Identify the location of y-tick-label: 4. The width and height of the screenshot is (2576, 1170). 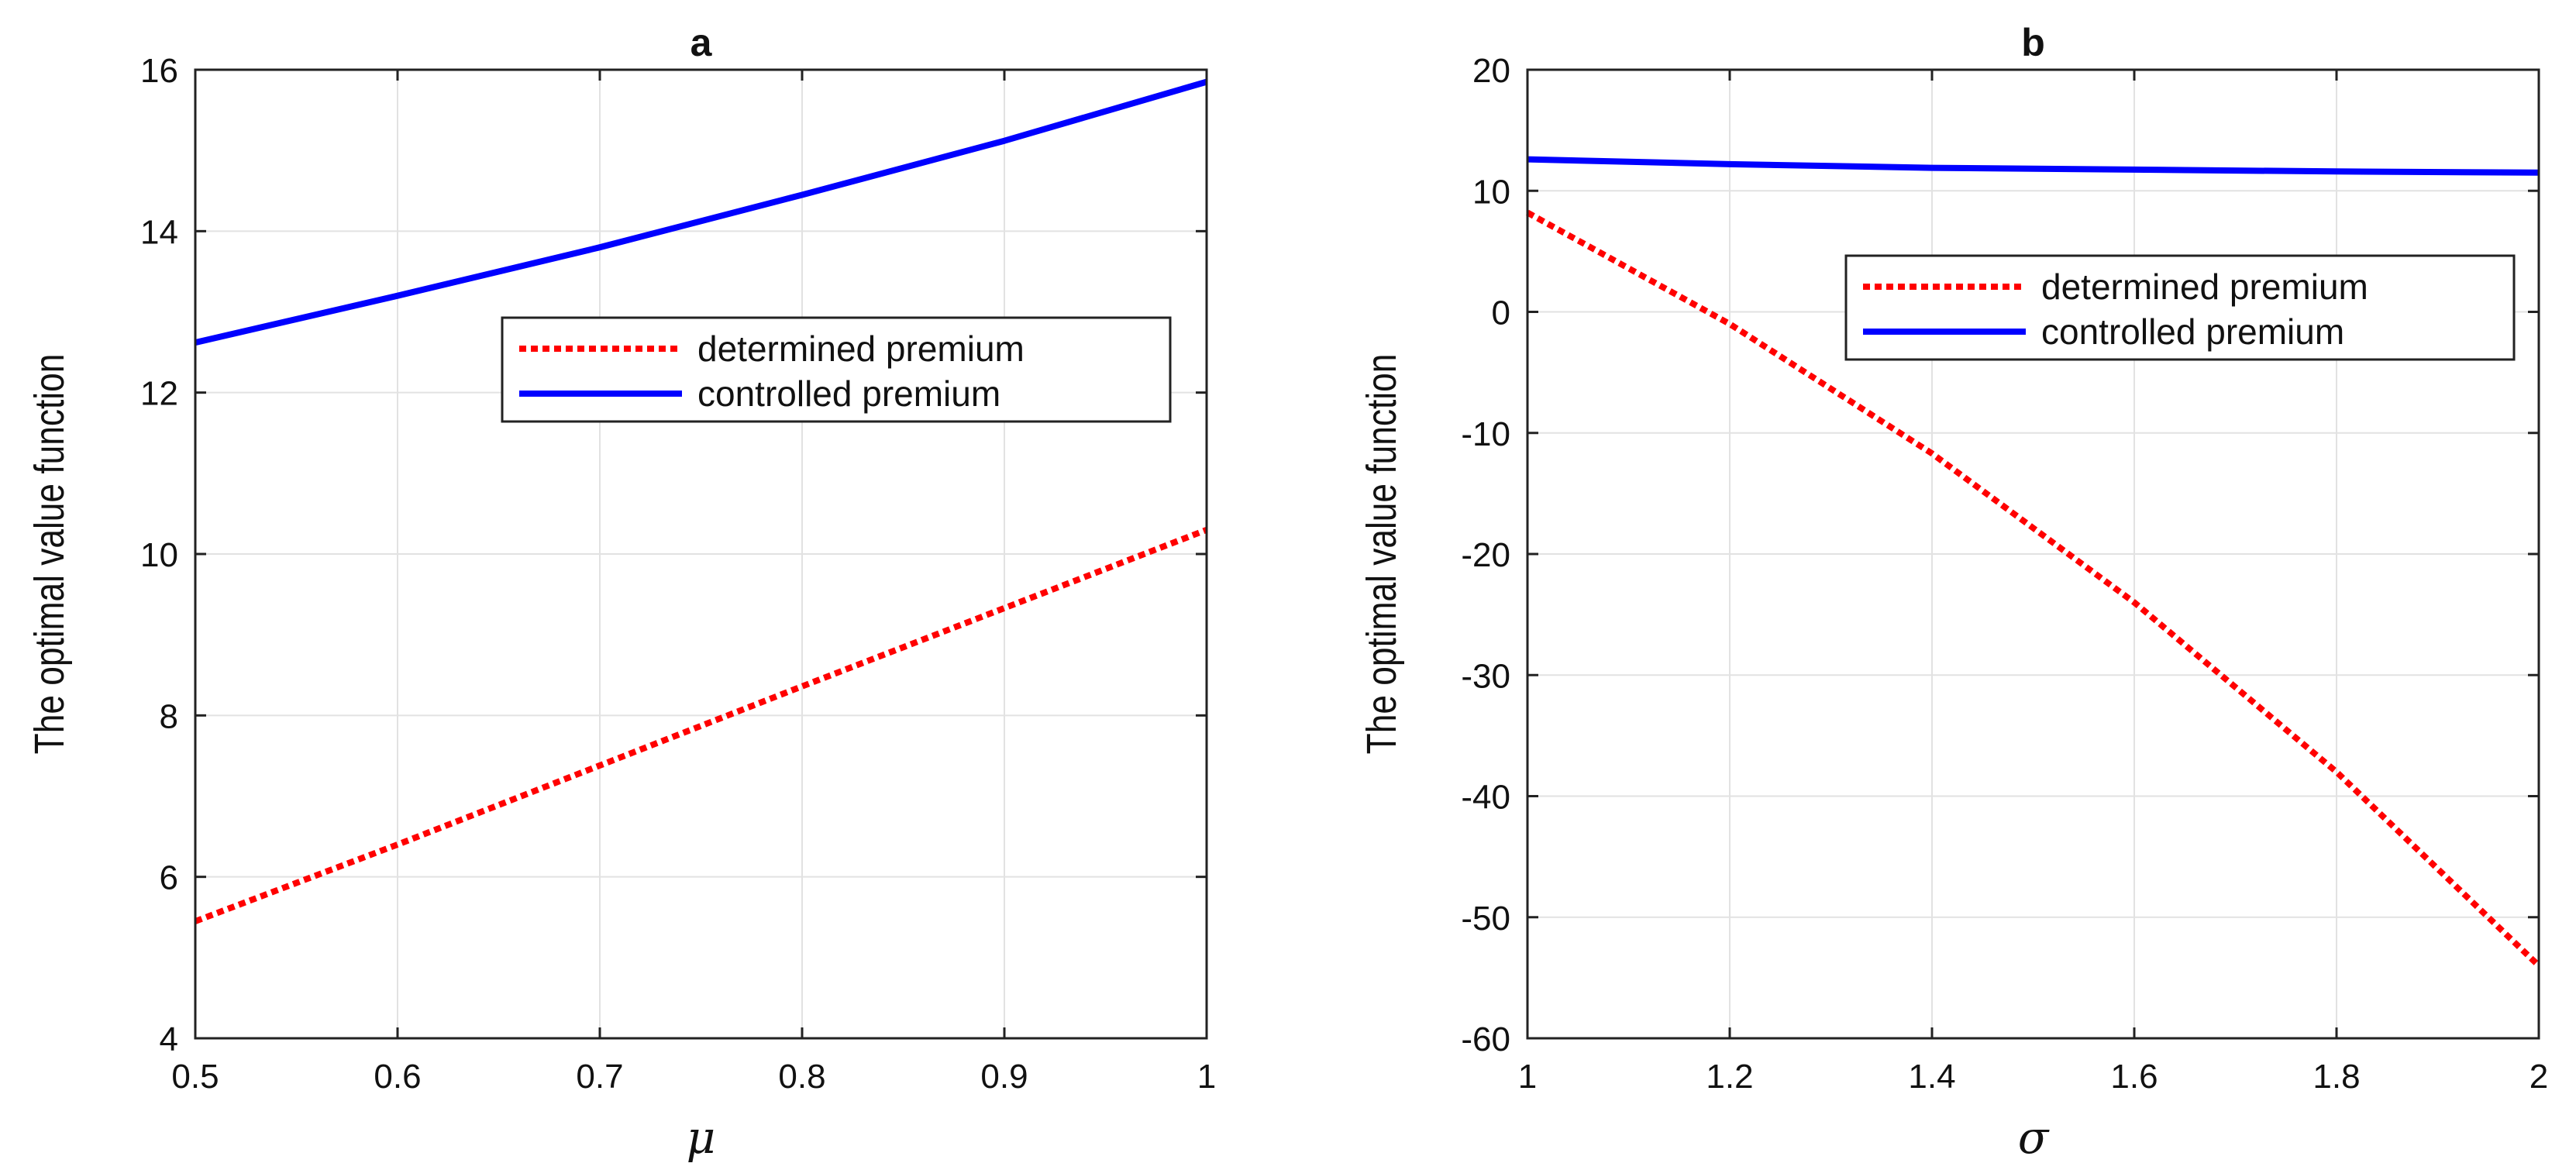
(169, 1039).